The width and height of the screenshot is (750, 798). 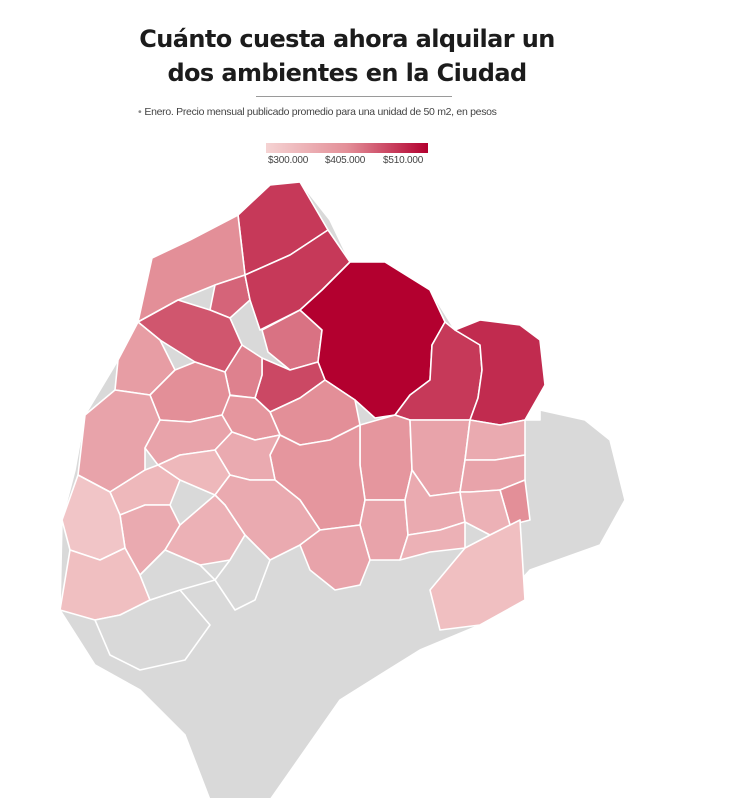 I want to click on legend-min-label: $300.000, so click(x=288, y=160).